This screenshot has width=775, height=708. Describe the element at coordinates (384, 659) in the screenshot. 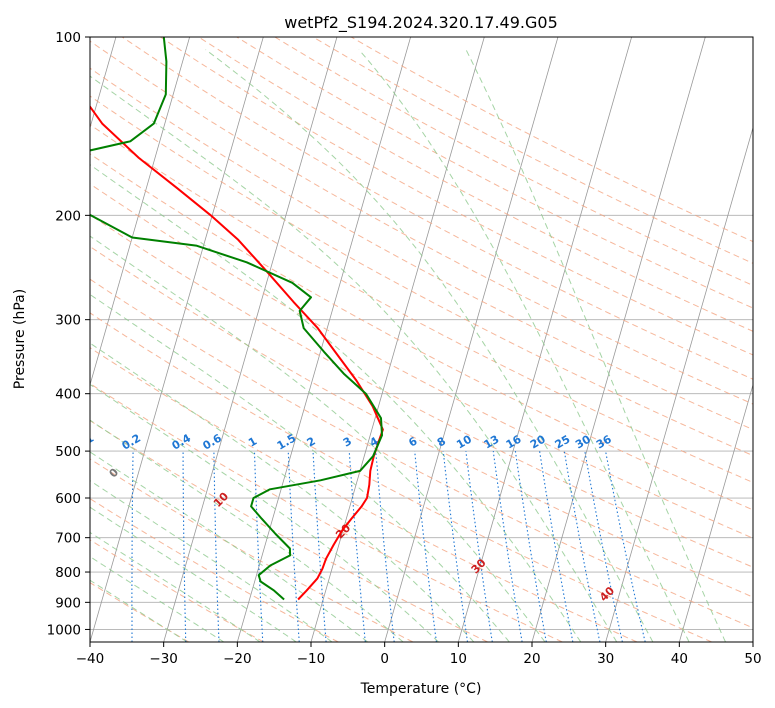

I see `x-tick-label: 0` at that location.